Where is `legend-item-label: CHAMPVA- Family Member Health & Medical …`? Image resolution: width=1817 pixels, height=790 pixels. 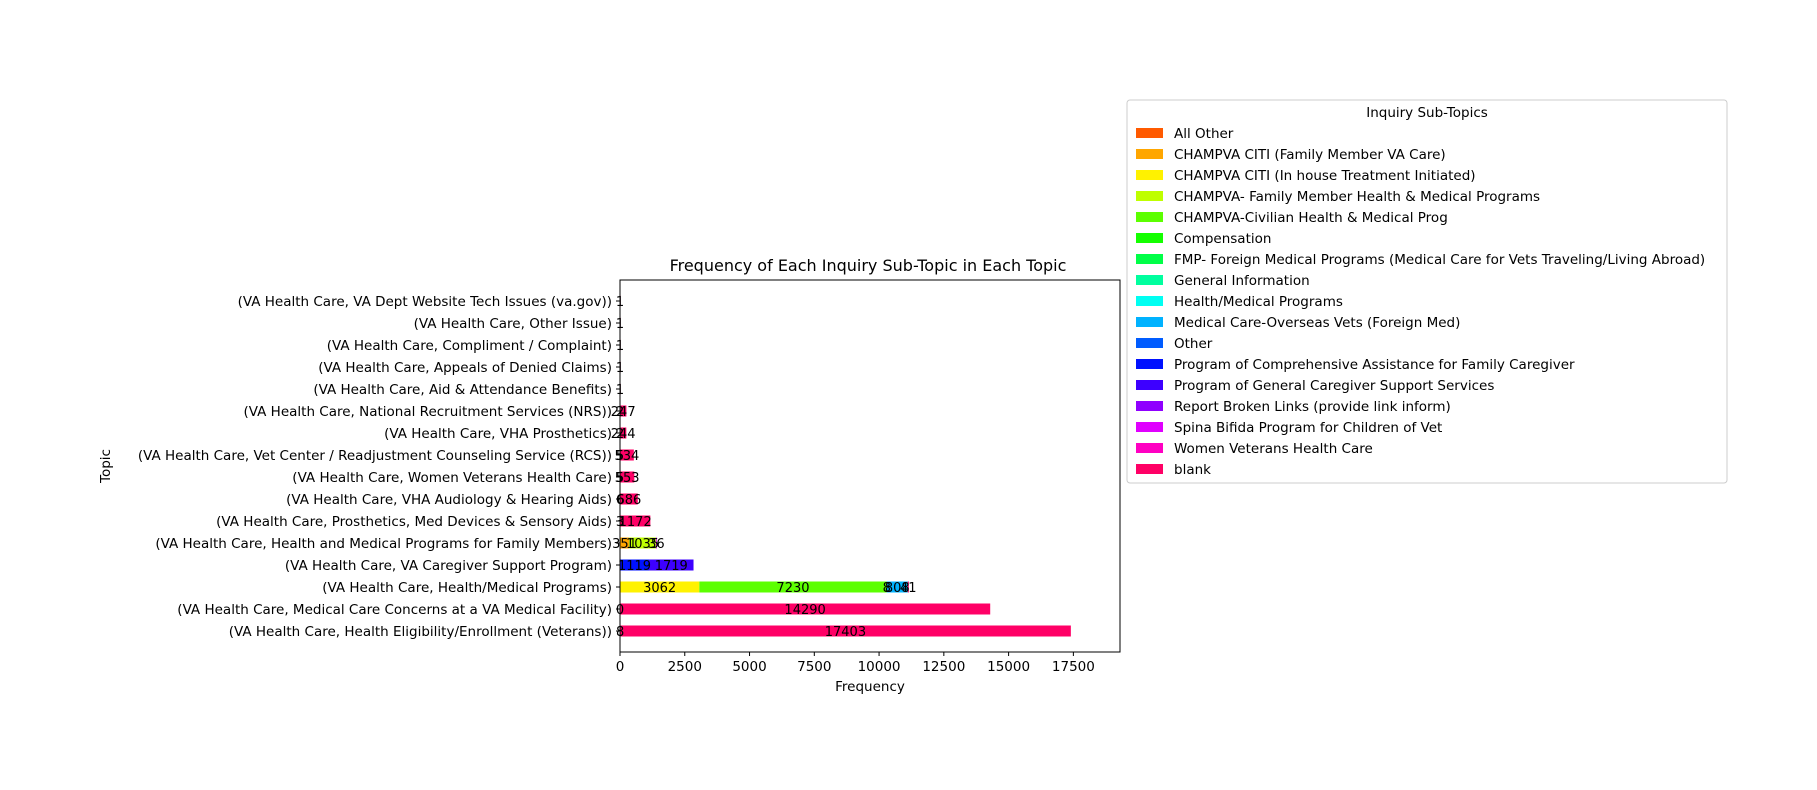 legend-item-label: CHAMPVA- Family Member Health & Medical … is located at coordinates (1357, 197).